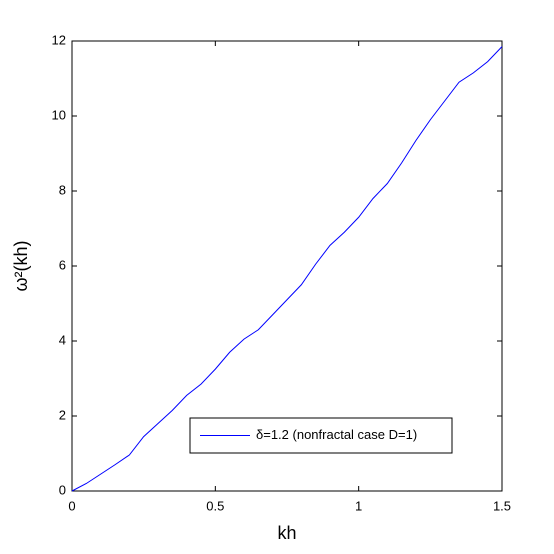  I want to click on y-tick-label: 2, so click(62, 414).